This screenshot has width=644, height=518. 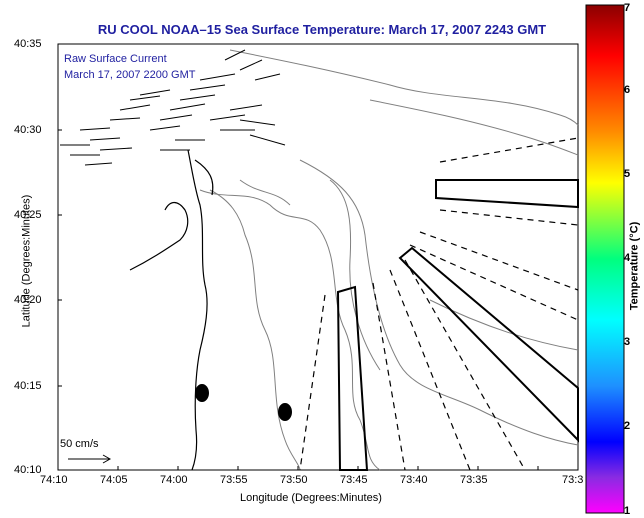 I want to click on y-tick-4: 40:15, so click(x=28, y=386).